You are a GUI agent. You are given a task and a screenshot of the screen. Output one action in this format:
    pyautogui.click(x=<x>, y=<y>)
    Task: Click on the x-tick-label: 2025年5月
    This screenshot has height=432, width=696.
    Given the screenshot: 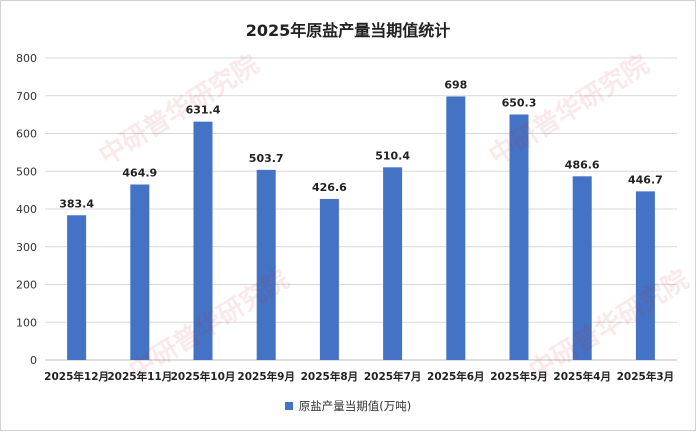 What is the action you would take?
    pyautogui.click(x=519, y=376)
    